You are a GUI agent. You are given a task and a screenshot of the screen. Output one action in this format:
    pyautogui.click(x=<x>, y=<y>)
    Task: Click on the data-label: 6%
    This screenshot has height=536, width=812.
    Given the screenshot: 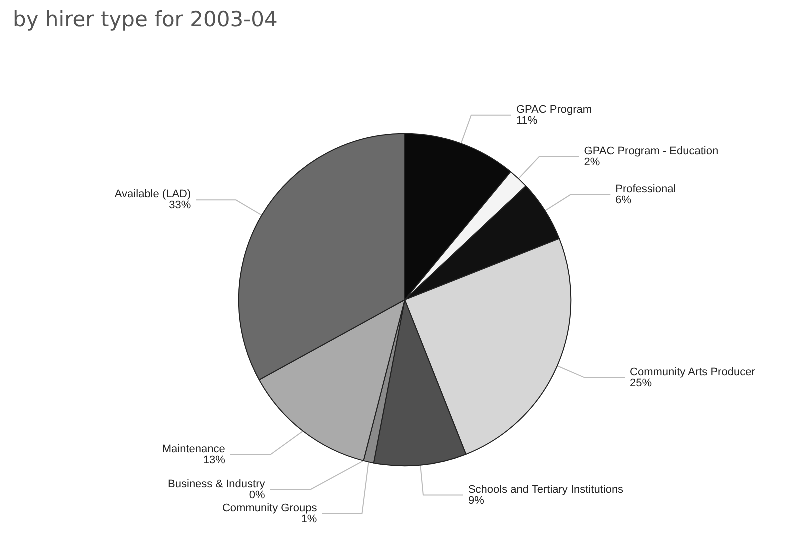 What is the action you would take?
    pyautogui.click(x=624, y=200)
    